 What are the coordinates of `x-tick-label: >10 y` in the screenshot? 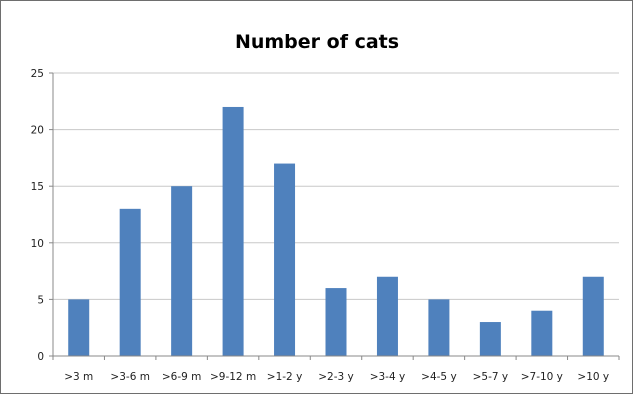 It's located at (593, 377).